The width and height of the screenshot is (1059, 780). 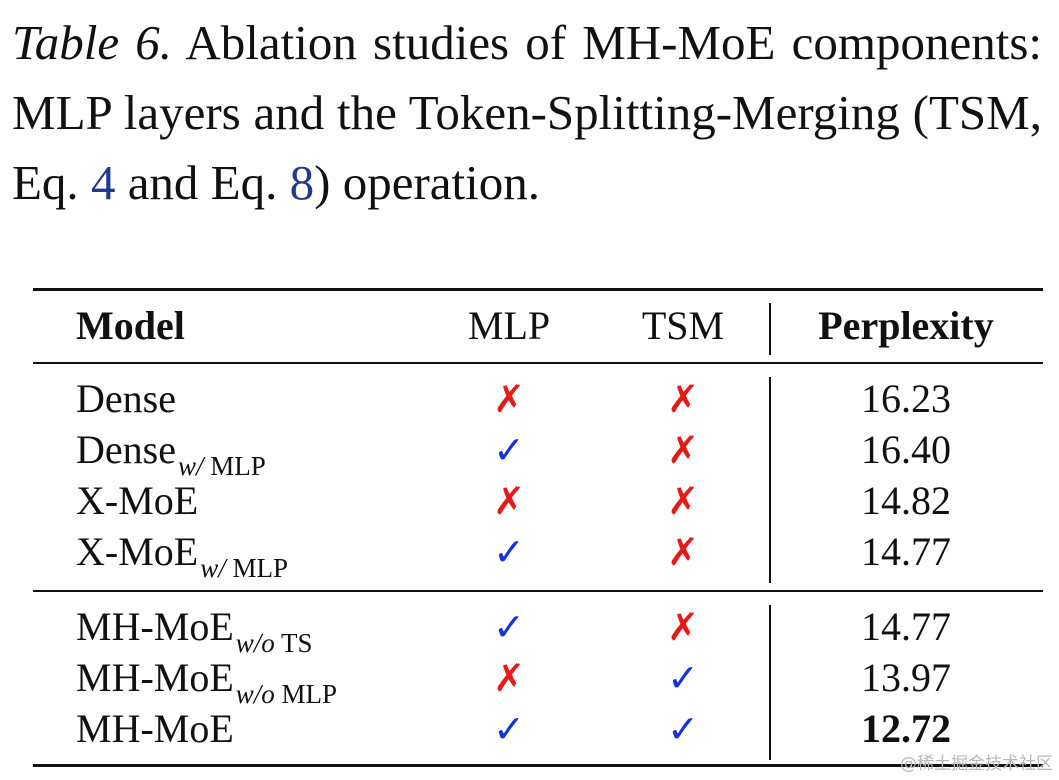 I want to click on caption-text-2: and Eq., so click(x=202, y=182).